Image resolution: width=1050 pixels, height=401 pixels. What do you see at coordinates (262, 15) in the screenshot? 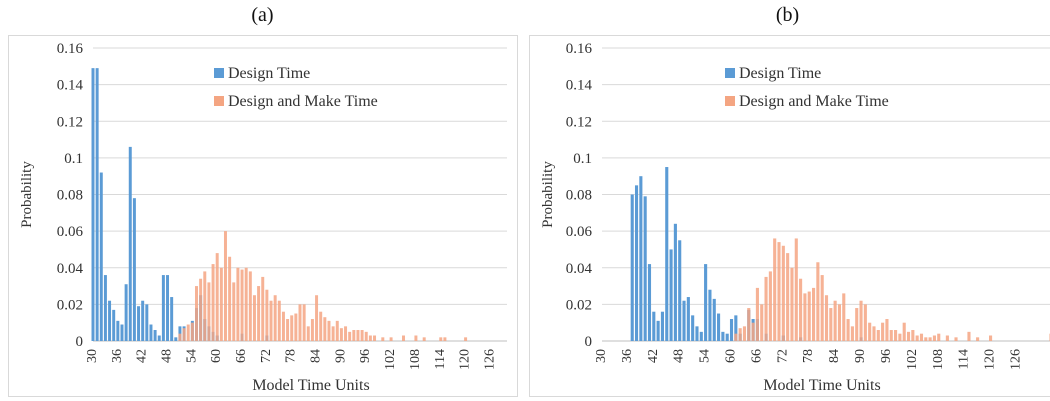
I see `panel-label: (a)` at bounding box center [262, 15].